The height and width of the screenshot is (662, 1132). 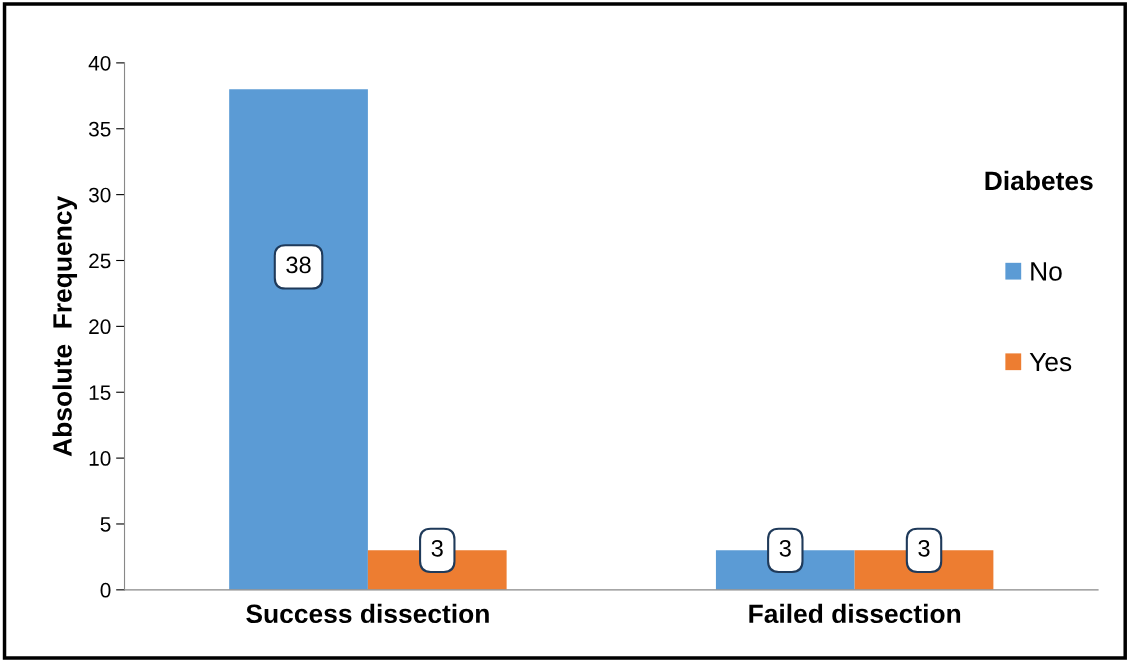 I want to click on legend-title: Diabetes, so click(x=1039, y=180).